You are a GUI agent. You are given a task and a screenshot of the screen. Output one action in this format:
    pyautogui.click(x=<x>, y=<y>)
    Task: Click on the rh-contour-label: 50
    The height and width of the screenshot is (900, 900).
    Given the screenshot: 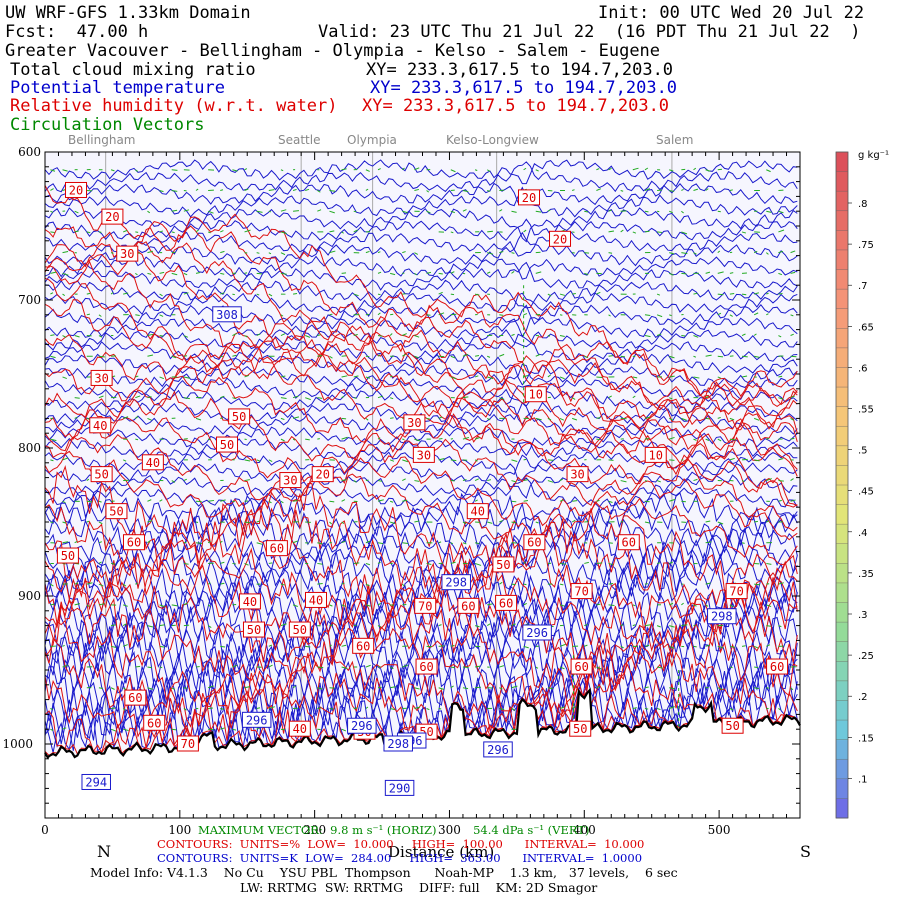 What is the action you would take?
    pyautogui.click(x=580, y=729)
    